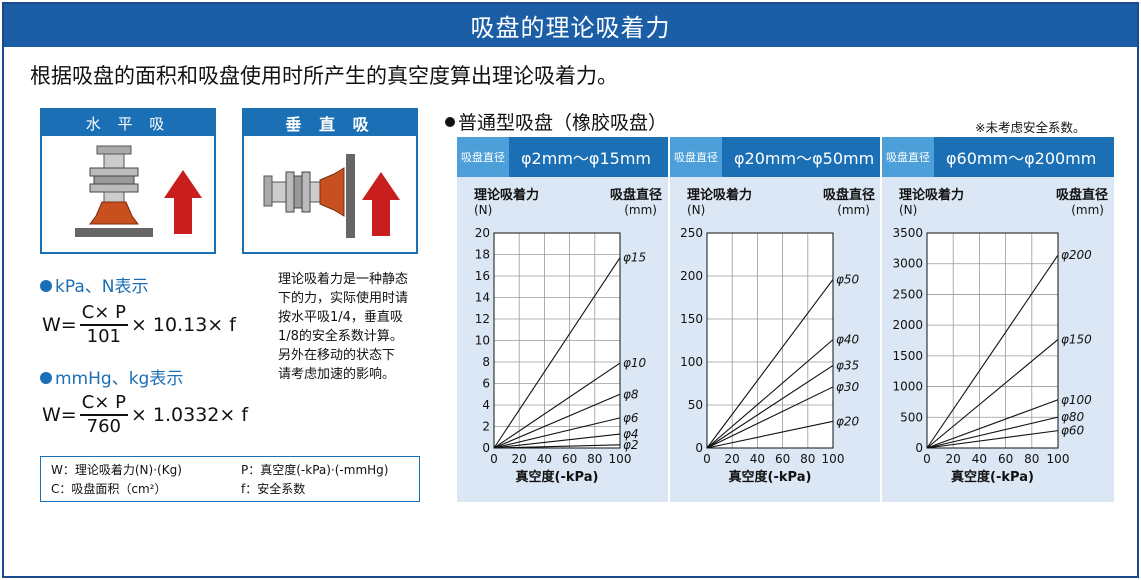 The width and height of the screenshot is (1141, 580). I want to click on safety-note: ※未考虑安全系数。, so click(1030, 127).